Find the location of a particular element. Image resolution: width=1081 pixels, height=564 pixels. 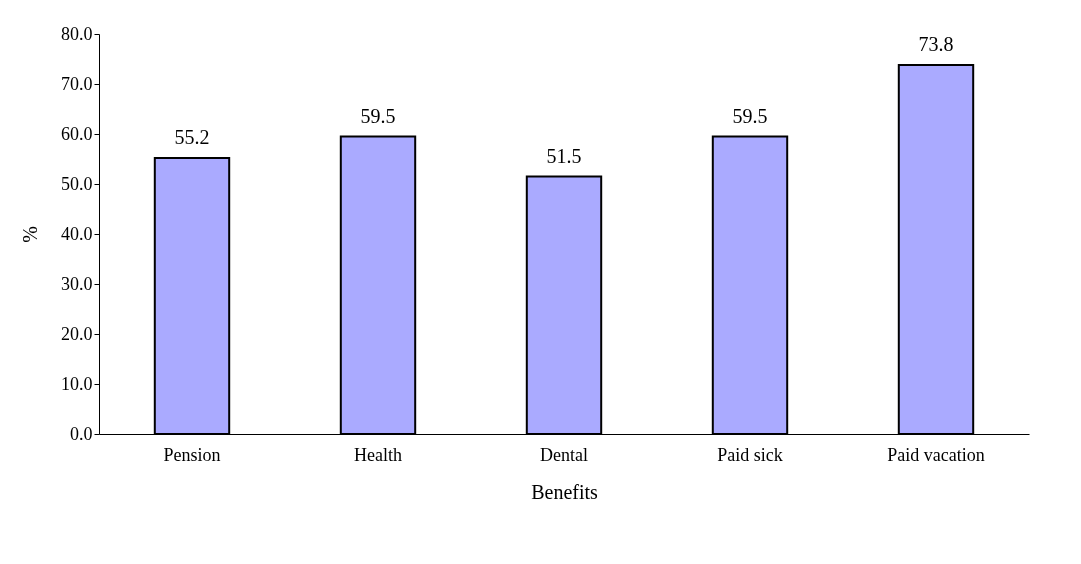

y-tick-label: 70.0 is located at coordinates (77, 83).